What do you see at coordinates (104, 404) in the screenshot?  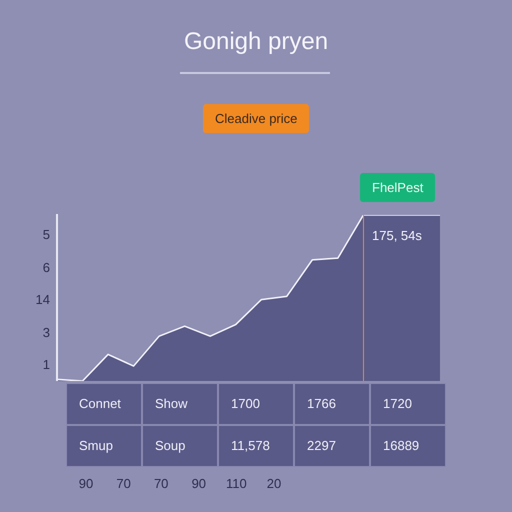 I see `text: Connet` at bounding box center [104, 404].